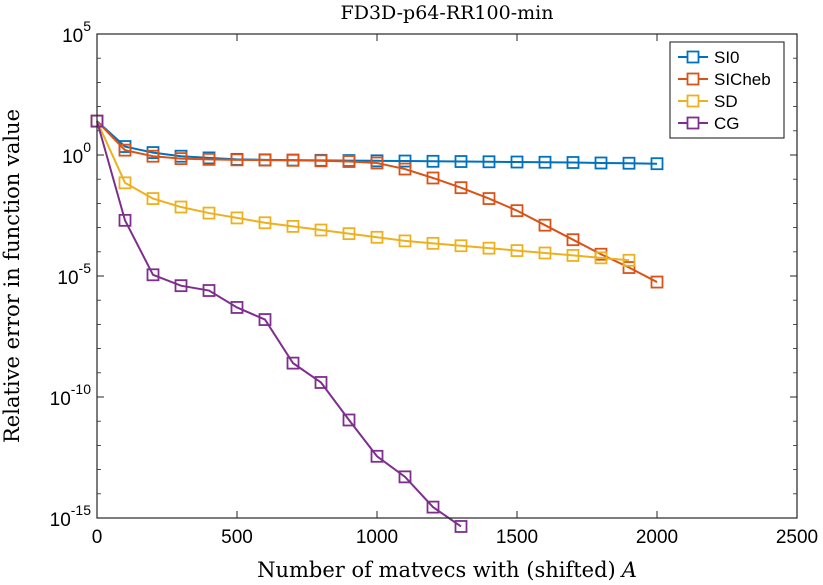 The height and width of the screenshot is (585, 823). I want to click on y-axis-label: Relative error in function value, so click(12, 276).